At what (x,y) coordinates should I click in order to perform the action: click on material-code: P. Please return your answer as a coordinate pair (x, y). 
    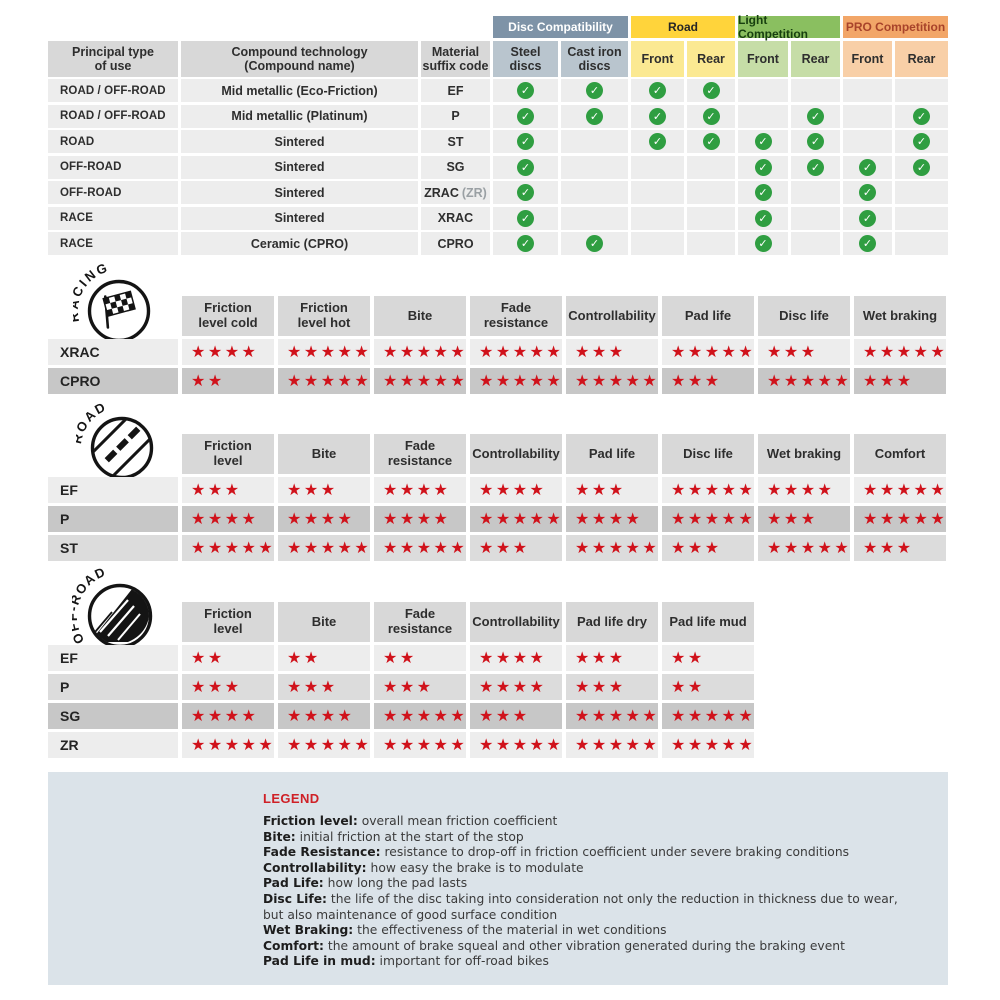
    Looking at the image, I should click on (455, 116).